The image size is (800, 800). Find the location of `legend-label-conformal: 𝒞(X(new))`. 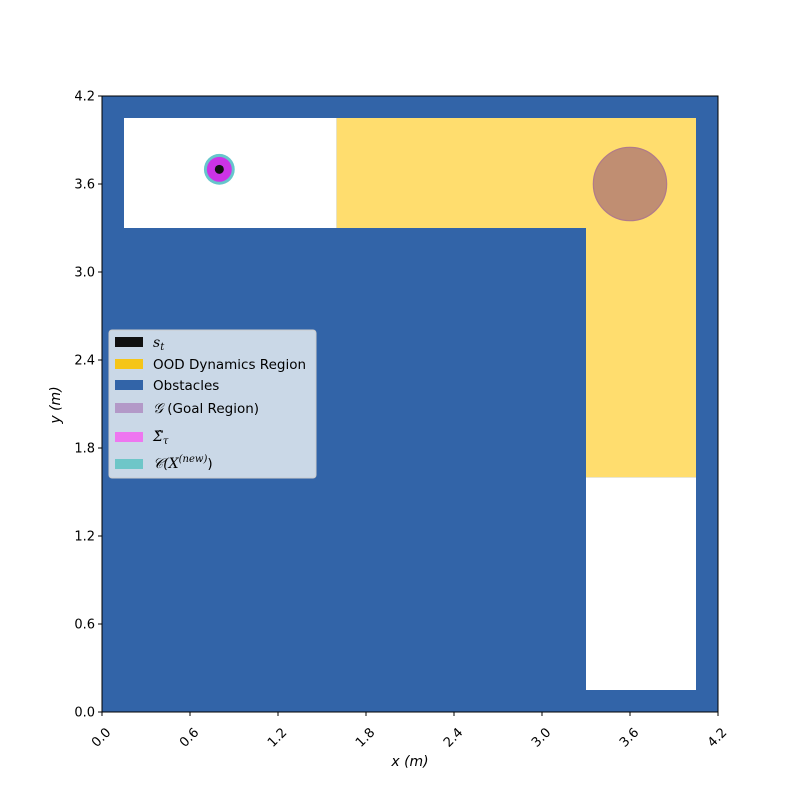

legend-label-conformal: 𝒞(X(new)) is located at coordinates (183, 463).